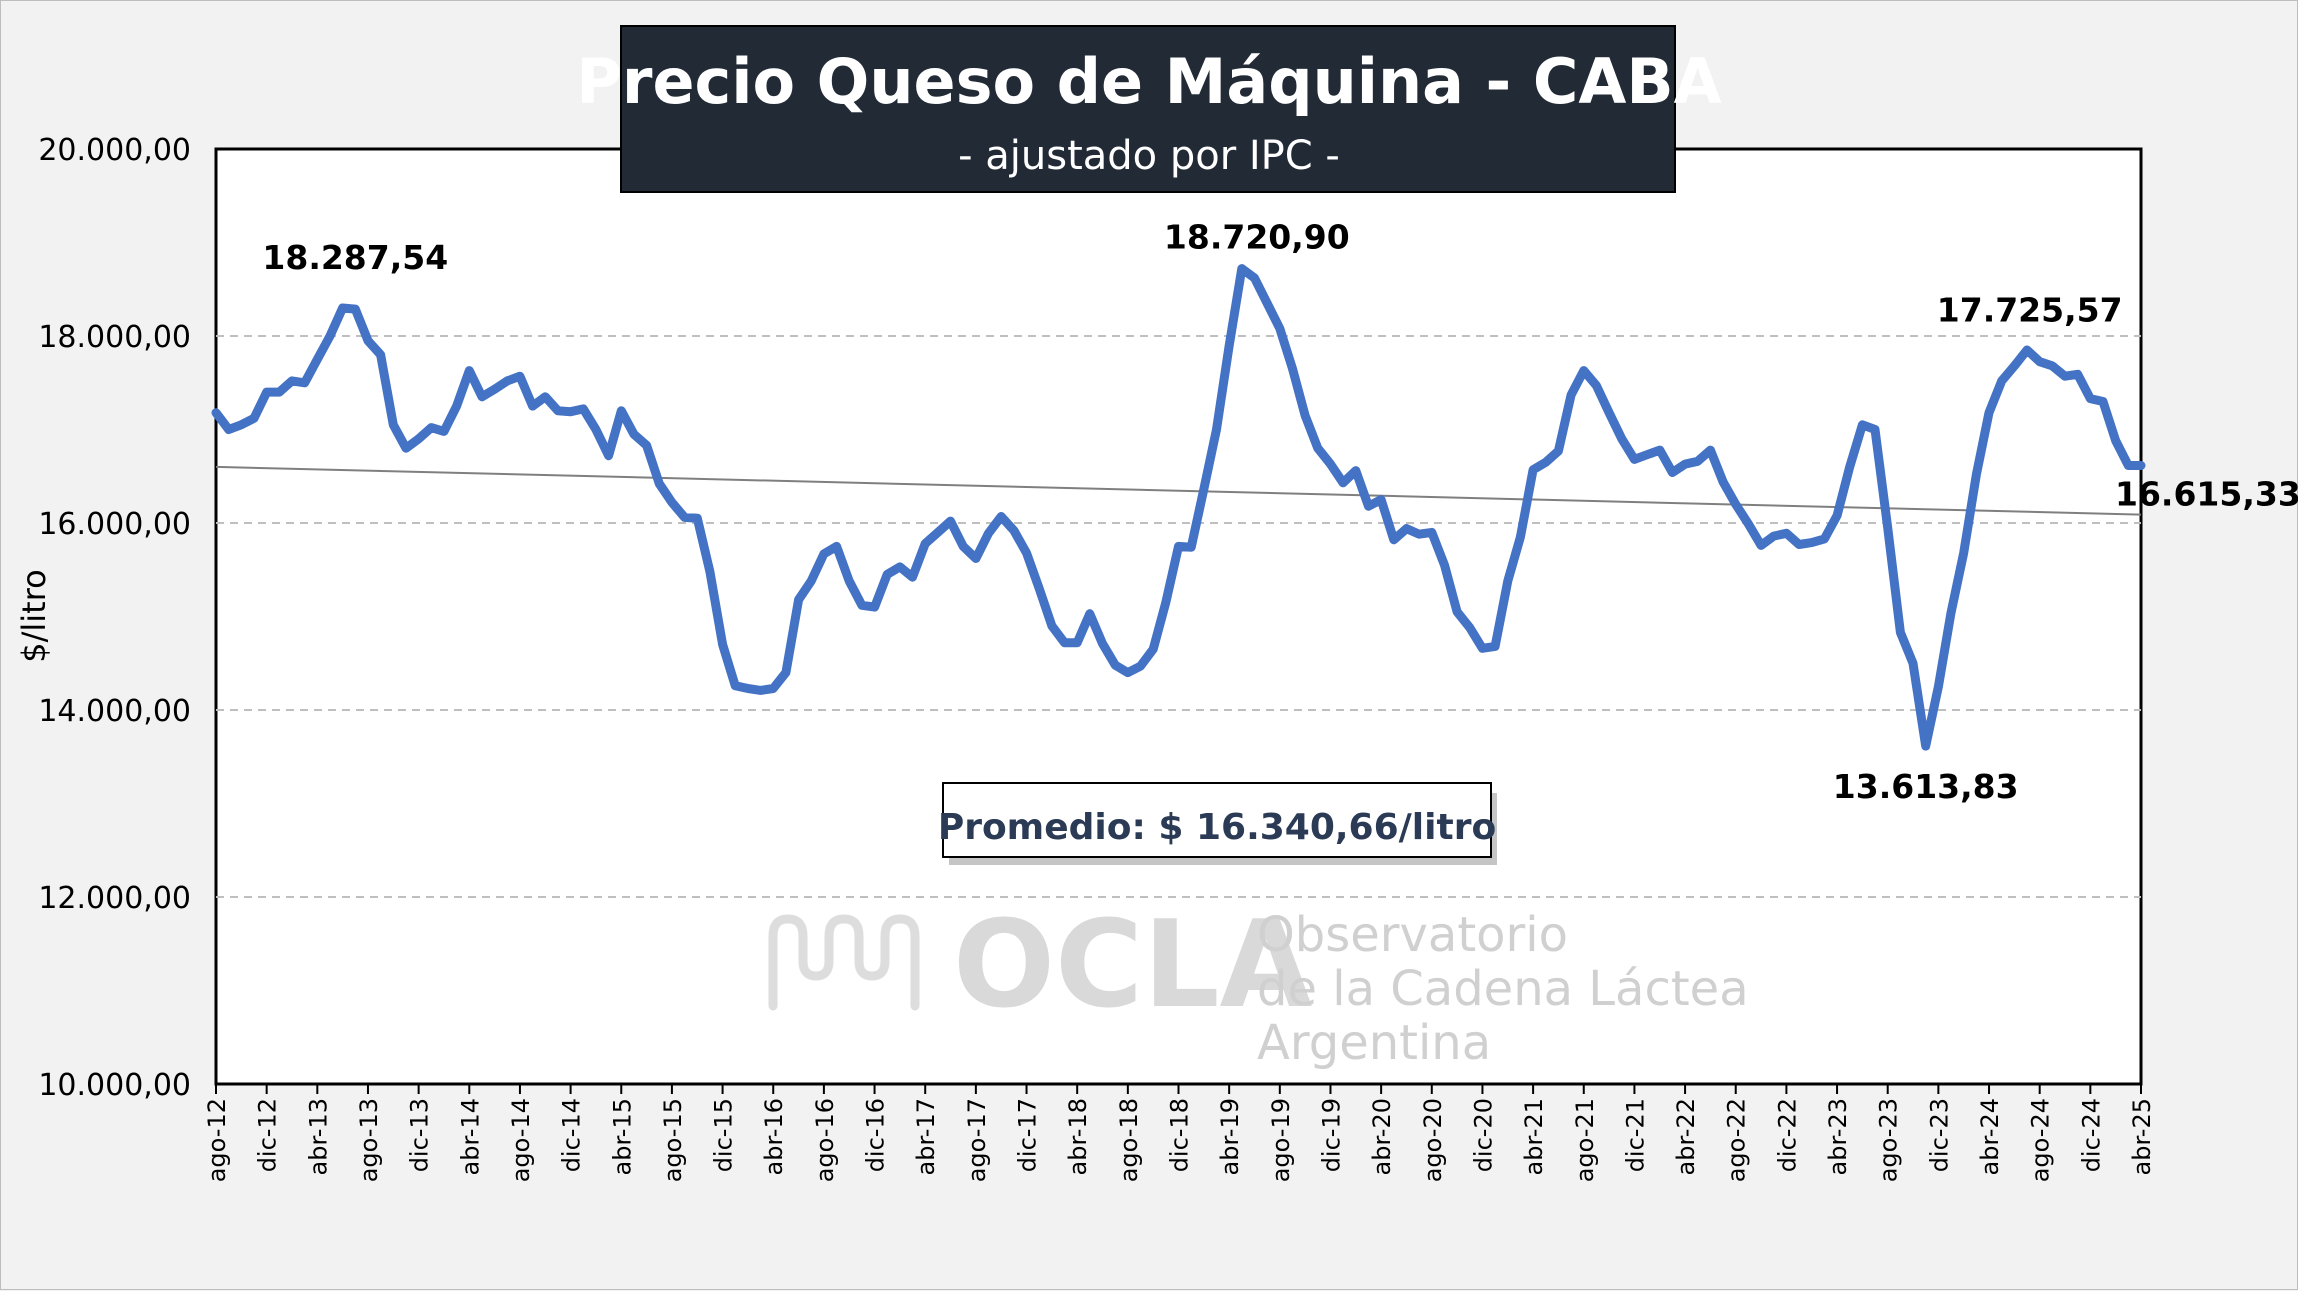 The height and width of the screenshot is (1291, 2298). I want to click on watermark-brand: OCLA, so click(1133, 965).